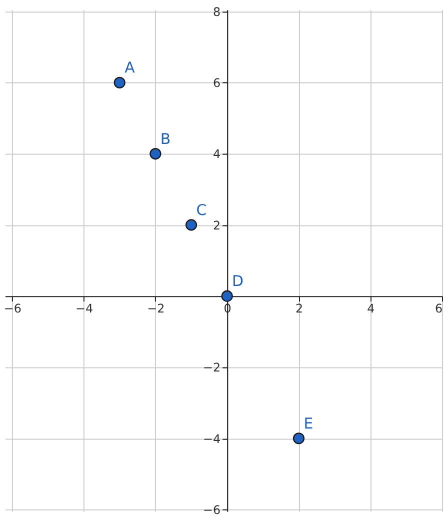 The image size is (446, 515). I want to click on x-tick-label: 6, so click(438, 308).